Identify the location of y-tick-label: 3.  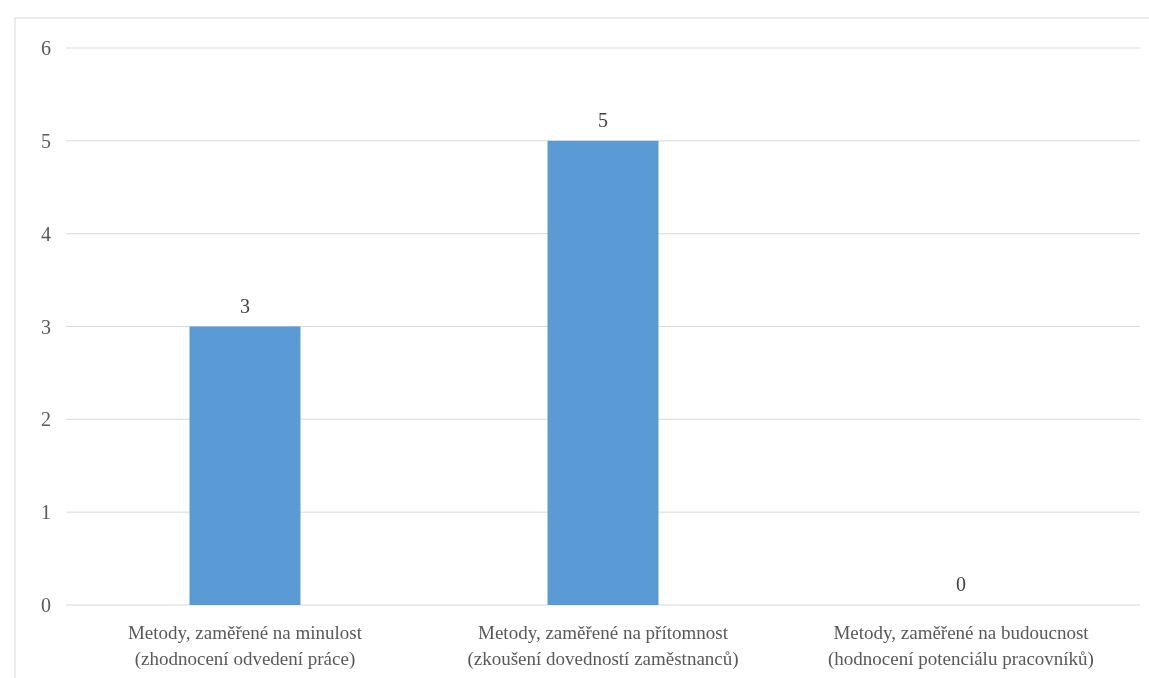
(46, 326).